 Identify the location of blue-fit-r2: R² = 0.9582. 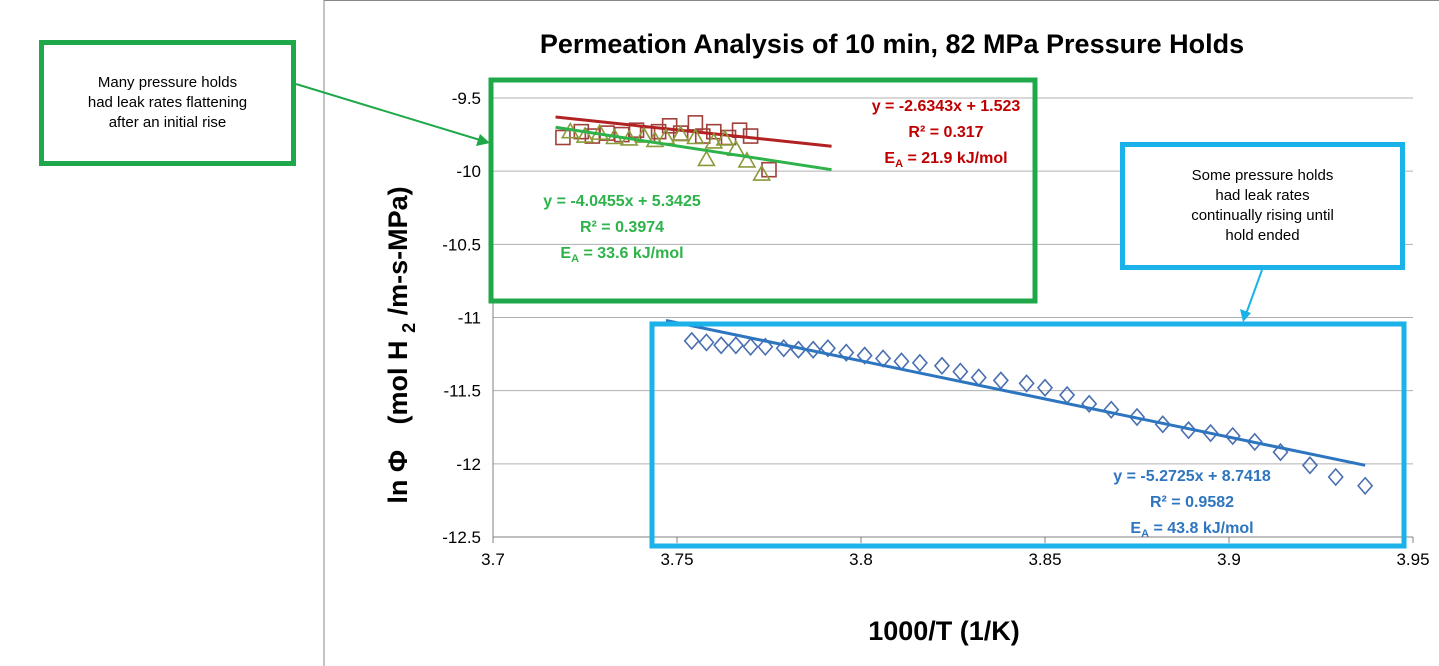
(1192, 502).